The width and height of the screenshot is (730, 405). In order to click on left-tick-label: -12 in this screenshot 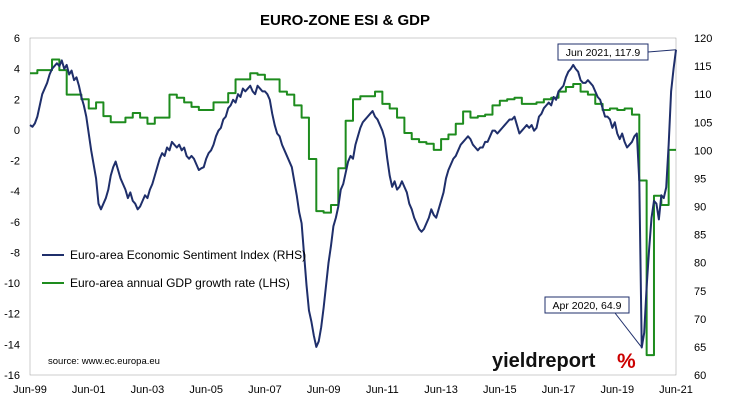, I will do `click(12, 315)`.